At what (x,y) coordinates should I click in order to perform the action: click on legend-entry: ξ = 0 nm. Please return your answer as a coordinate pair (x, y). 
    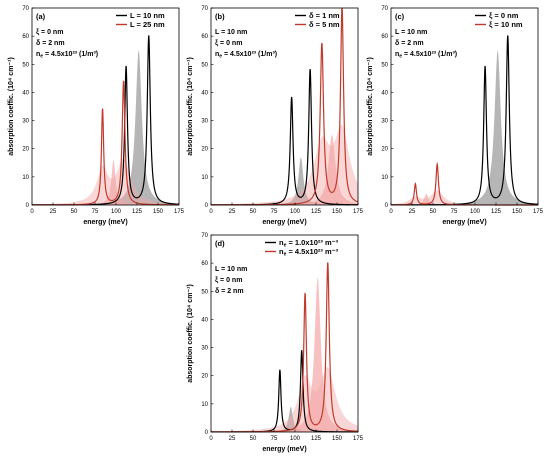
    Looking at the image, I should click on (504, 15).